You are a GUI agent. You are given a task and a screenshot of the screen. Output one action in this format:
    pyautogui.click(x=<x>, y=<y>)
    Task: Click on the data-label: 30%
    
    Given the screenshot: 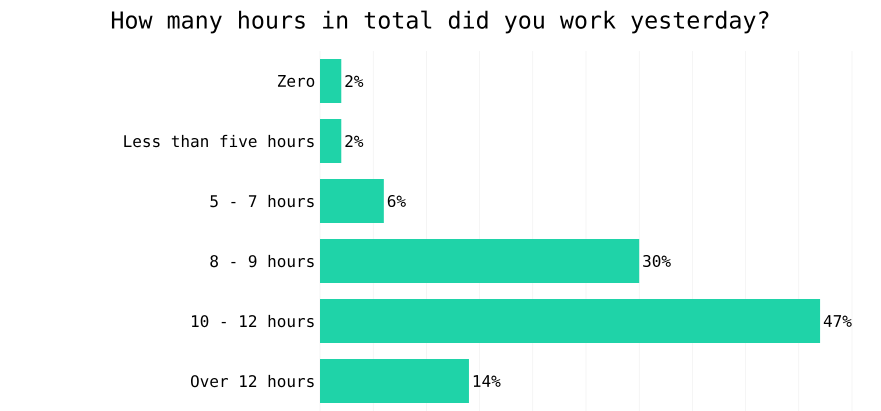 What is the action you would take?
    pyautogui.click(x=657, y=261)
    